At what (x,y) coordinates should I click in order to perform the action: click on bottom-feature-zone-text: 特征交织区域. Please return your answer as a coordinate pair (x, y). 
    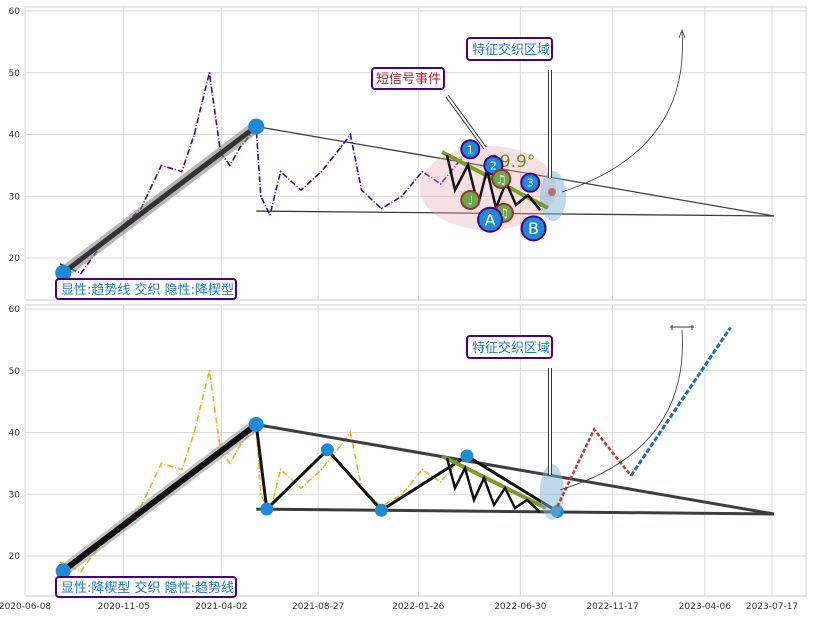
    Looking at the image, I should click on (511, 348).